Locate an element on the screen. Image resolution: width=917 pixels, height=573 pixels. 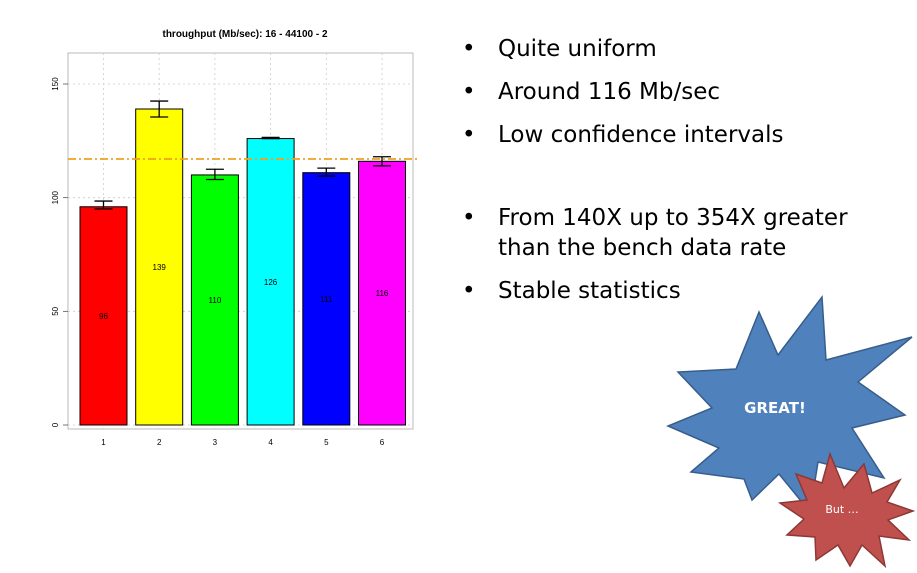
great-burst-shape is located at coordinates (789, 404).